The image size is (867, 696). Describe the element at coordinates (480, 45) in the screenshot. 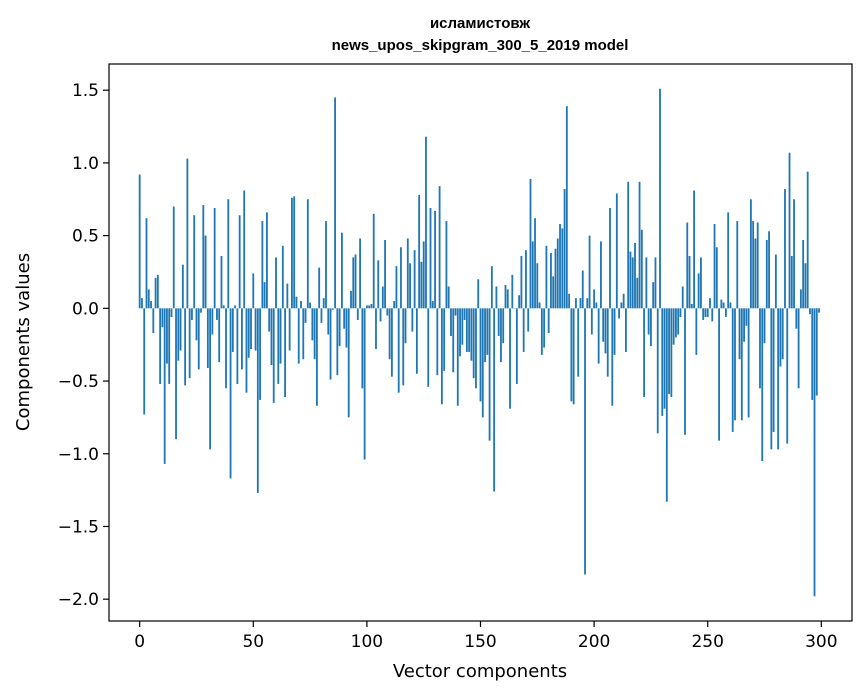

I see `chart-title-line2: news_upos_skipgram_300_5_2019 model` at that location.